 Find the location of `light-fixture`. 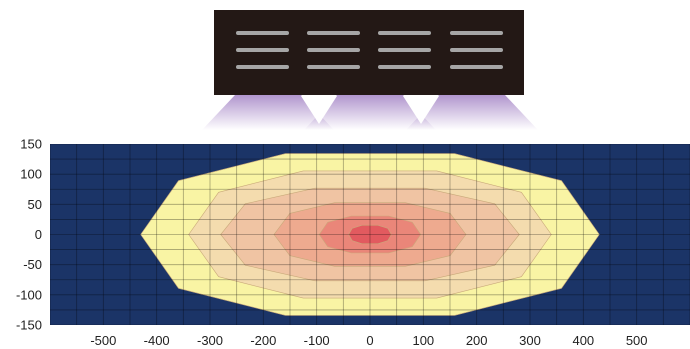

light-fixture is located at coordinates (369, 52).